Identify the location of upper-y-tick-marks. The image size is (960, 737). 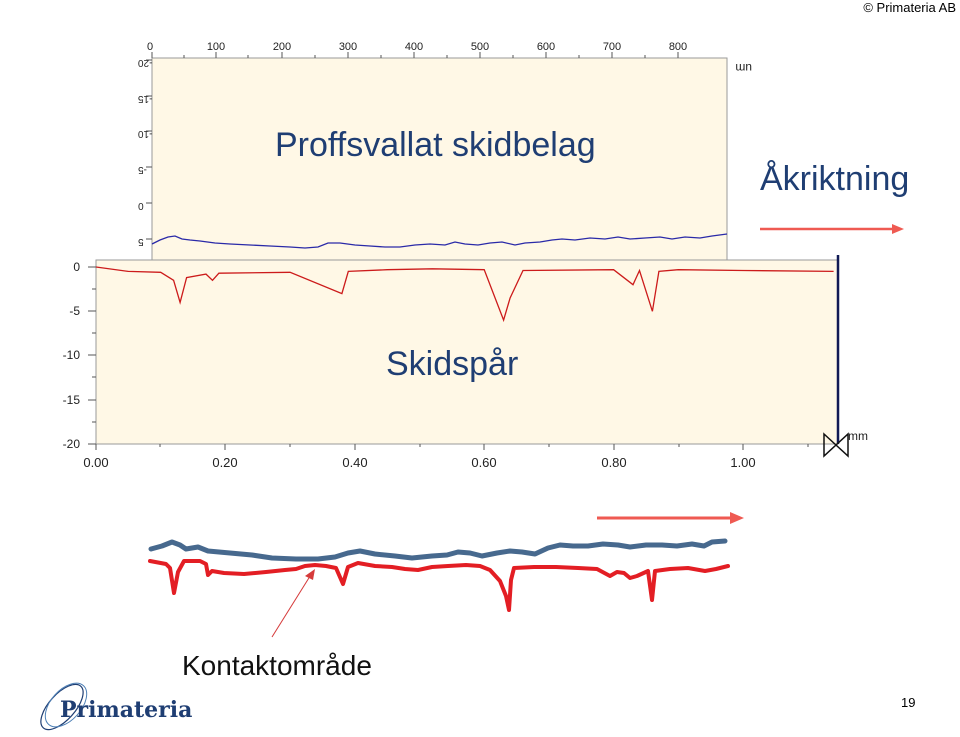
(149, 149).